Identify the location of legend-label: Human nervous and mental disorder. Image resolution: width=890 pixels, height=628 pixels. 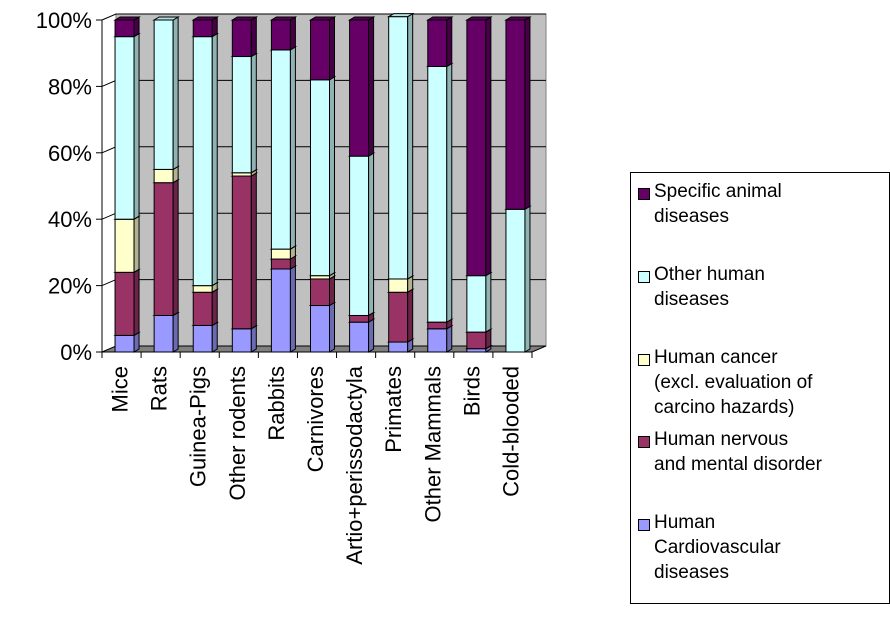
(738, 452).